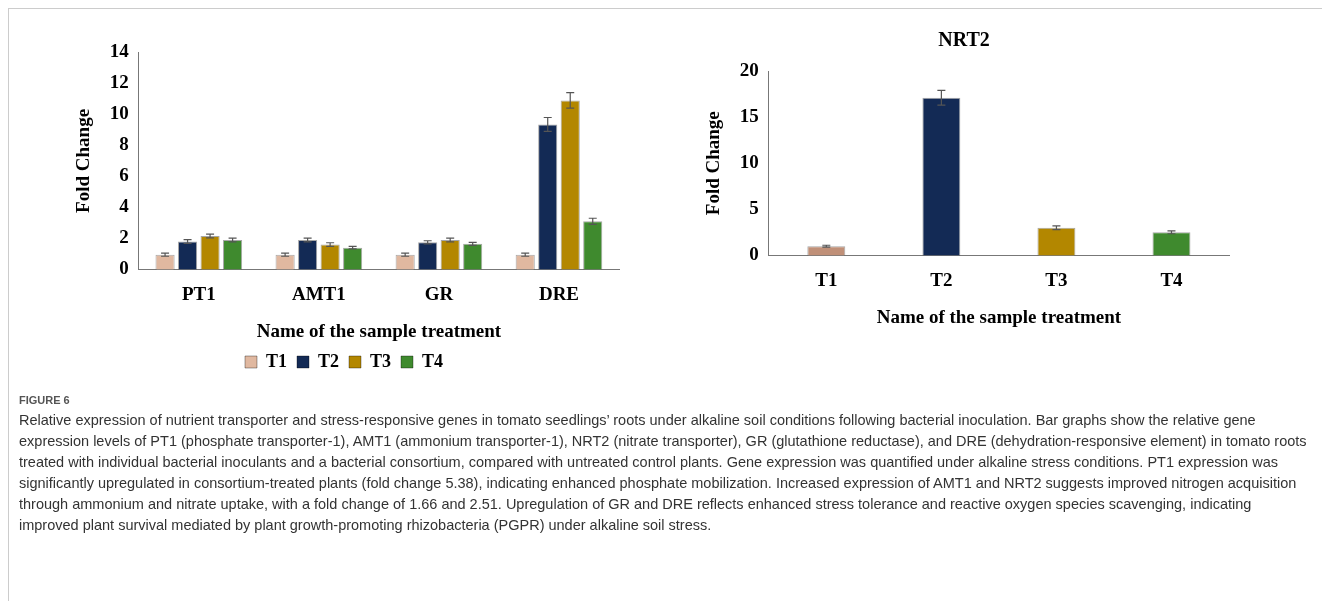 The image size is (1329, 608). What do you see at coordinates (124, 206) in the screenshot?
I see `y-tick-label: 4` at bounding box center [124, 206].